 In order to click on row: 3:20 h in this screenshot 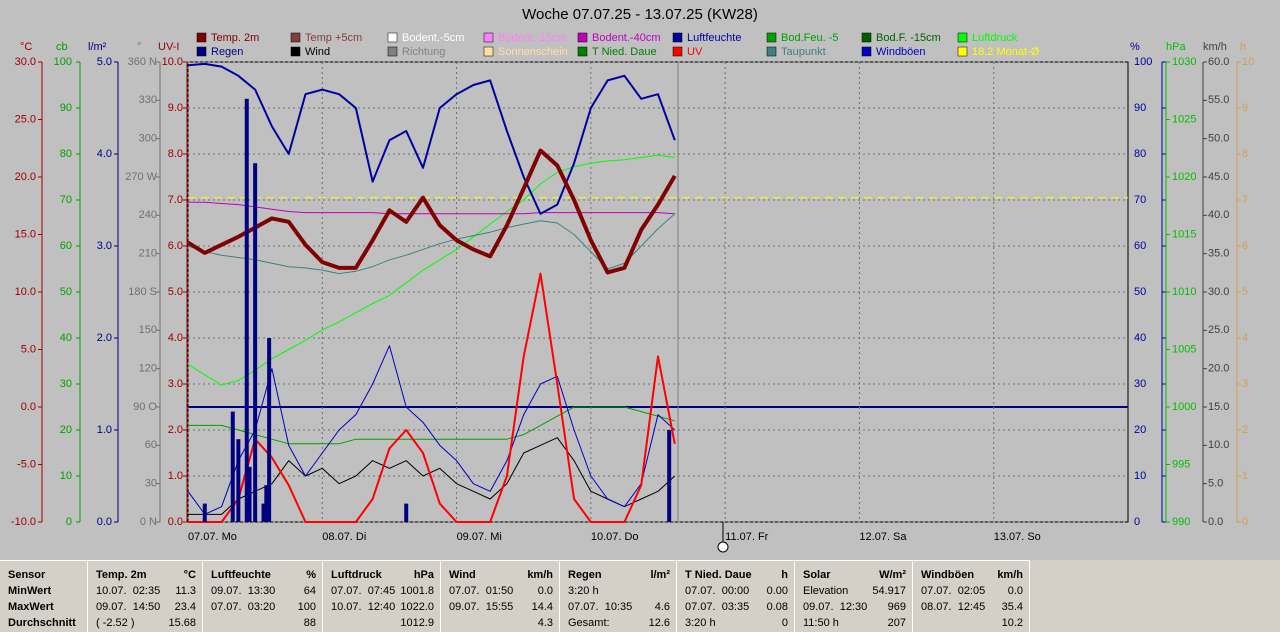, I will do `click(619, 591)`.